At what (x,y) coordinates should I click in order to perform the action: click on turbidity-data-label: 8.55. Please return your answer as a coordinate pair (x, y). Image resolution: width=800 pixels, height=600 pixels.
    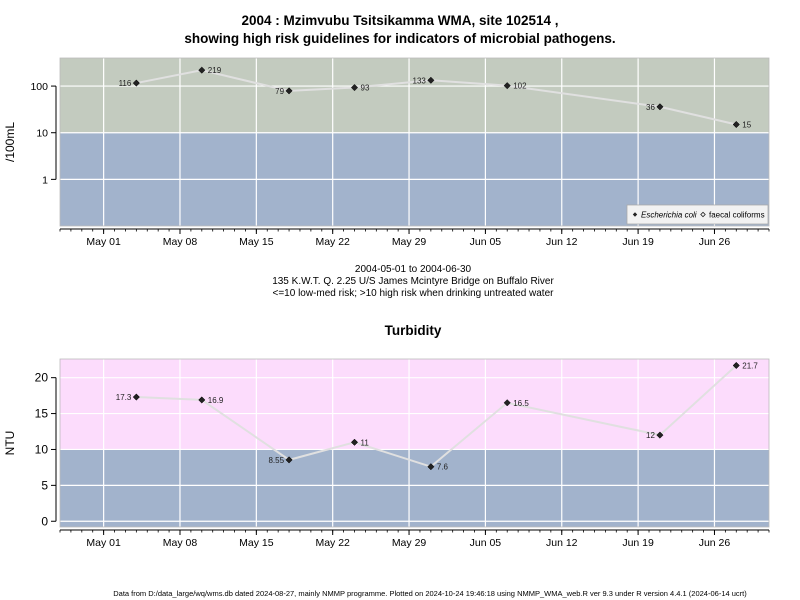
    Looking at the image, I should click on (276, 460).